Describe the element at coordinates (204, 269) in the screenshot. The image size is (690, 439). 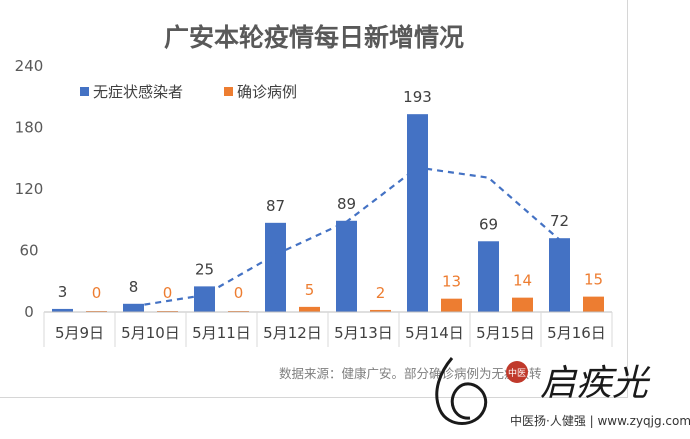
I see `data-label-asymptomatic: 25` at that location.